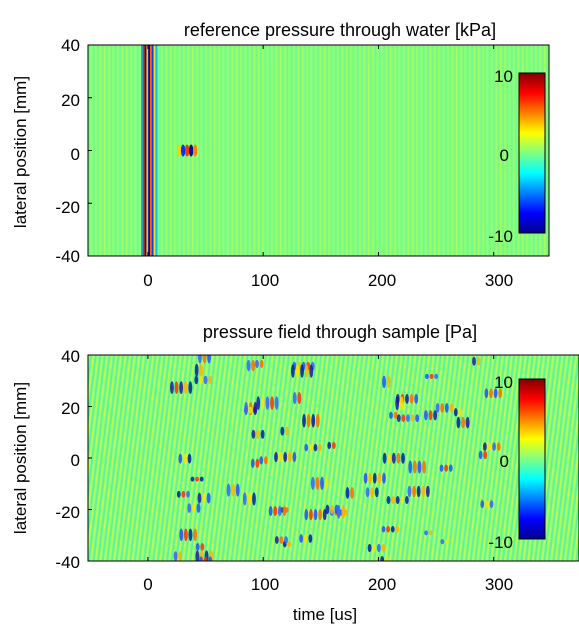  Describe the element at coordinates (499, 584) in the screenshot. I see `x-tick-label: 300` at that location.